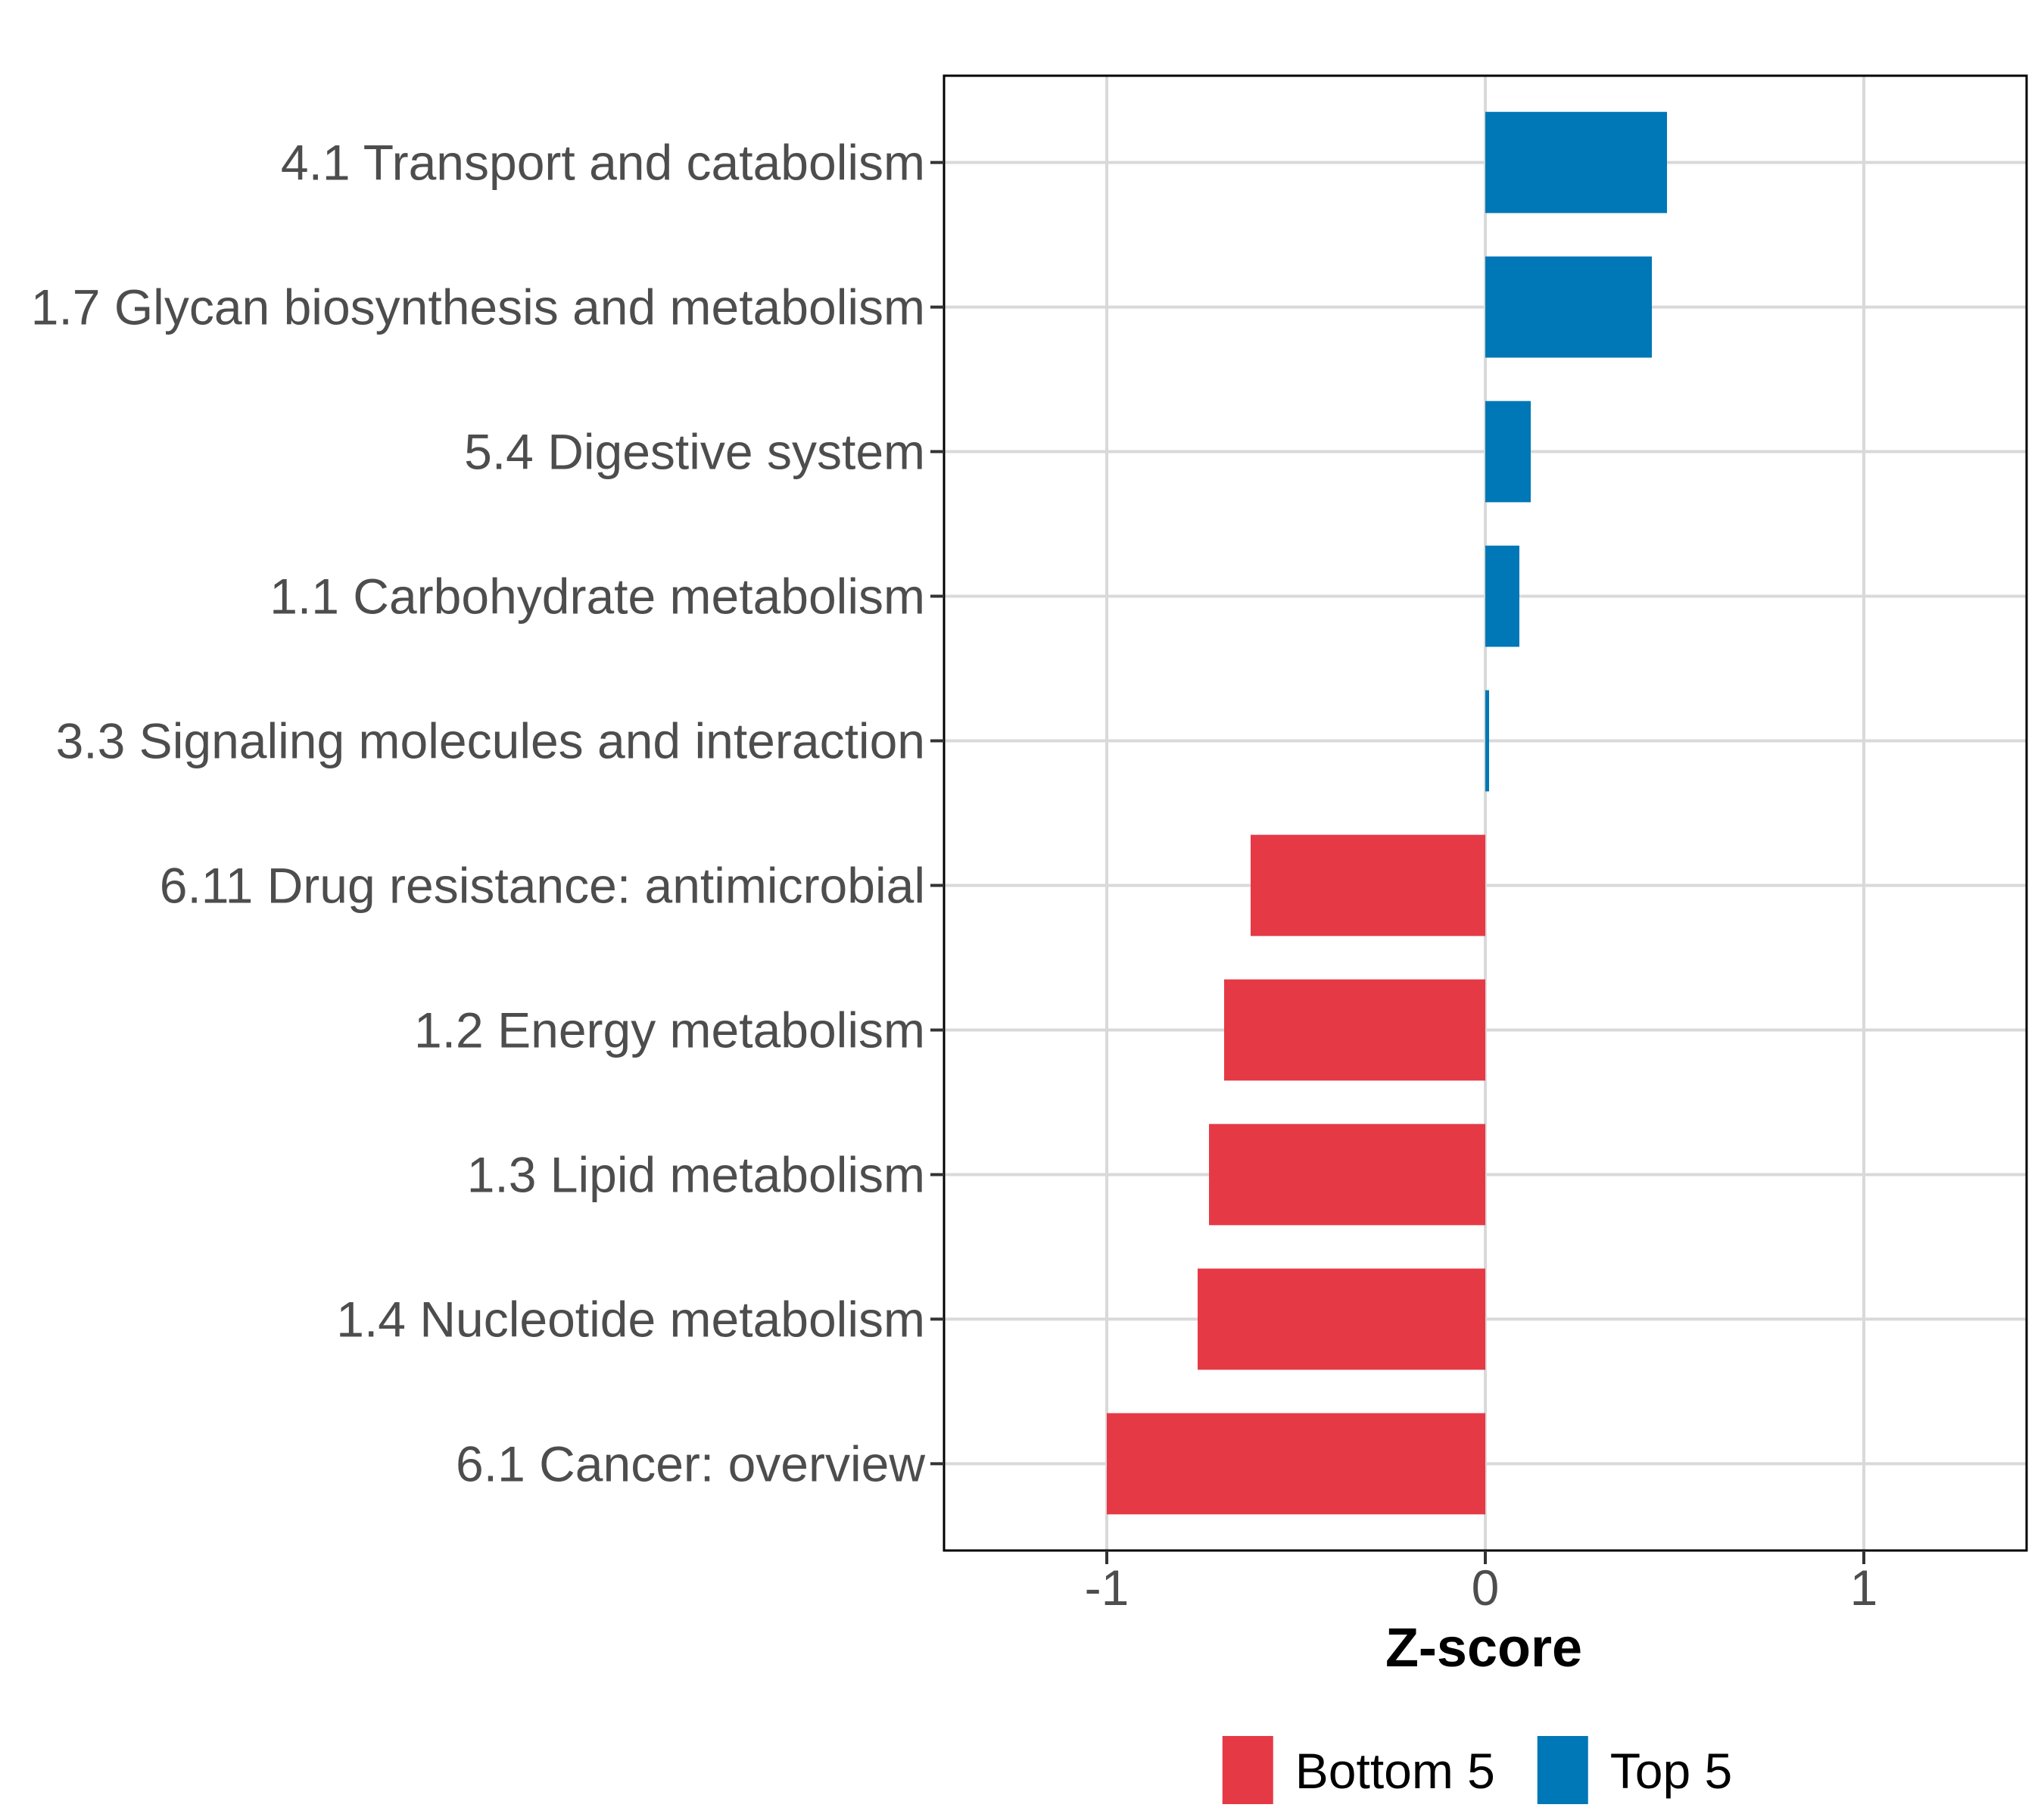  I want to click on legend: Bottom 5 Top 5, so click(1477, 1770).